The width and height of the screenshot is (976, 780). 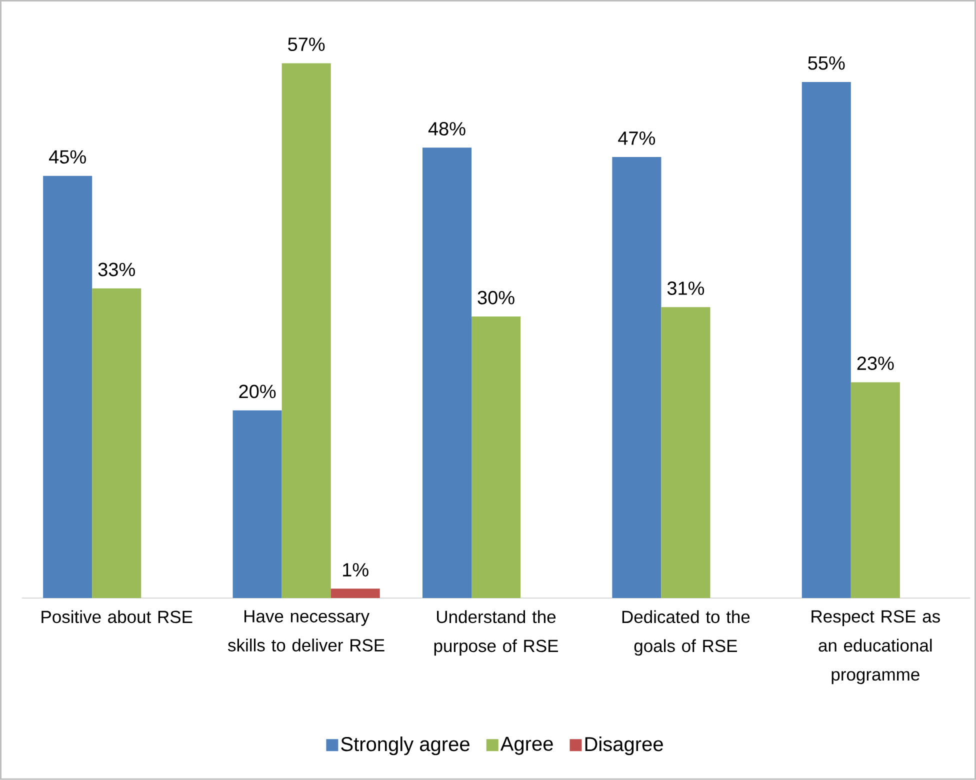 What do you see at coordinates (826, 63) in the screenshot?
I see `data-label: 55%` at bounding box center [826, 63].